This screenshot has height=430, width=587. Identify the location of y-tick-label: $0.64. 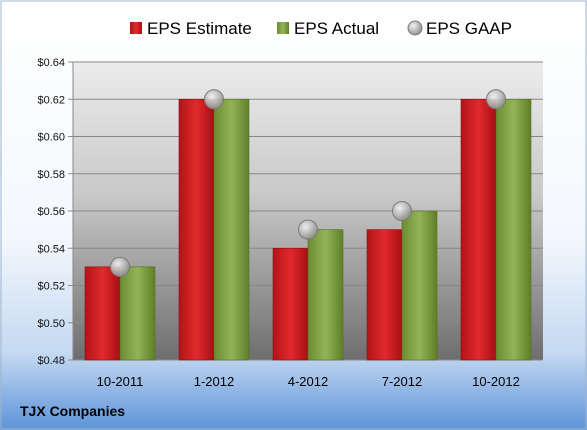
(51, 63).